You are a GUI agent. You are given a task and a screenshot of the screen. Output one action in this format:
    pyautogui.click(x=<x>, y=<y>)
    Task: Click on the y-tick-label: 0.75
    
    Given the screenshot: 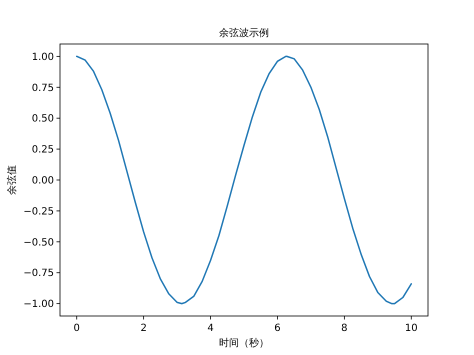 What is the action you would take?
    pyautogui.click(x=43, y=88)
    